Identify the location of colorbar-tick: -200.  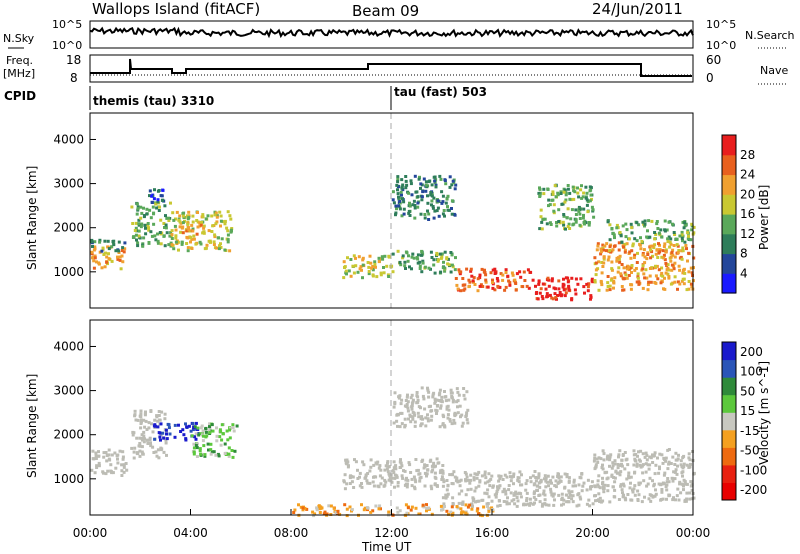
(753, 490).